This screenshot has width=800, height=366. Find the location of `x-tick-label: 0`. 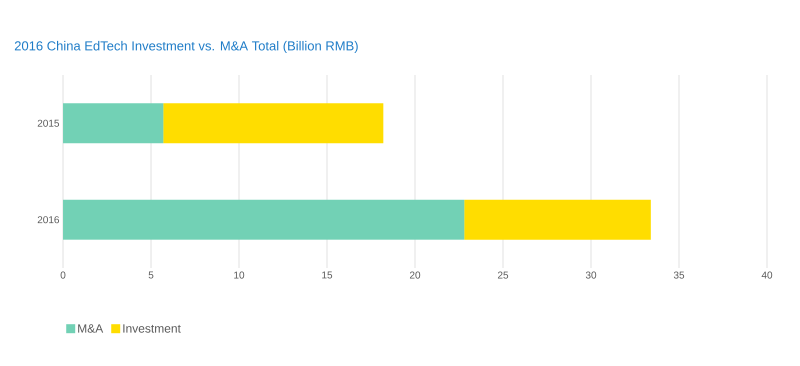

x-tick-label: 0 is located at coordinates (63, 275).